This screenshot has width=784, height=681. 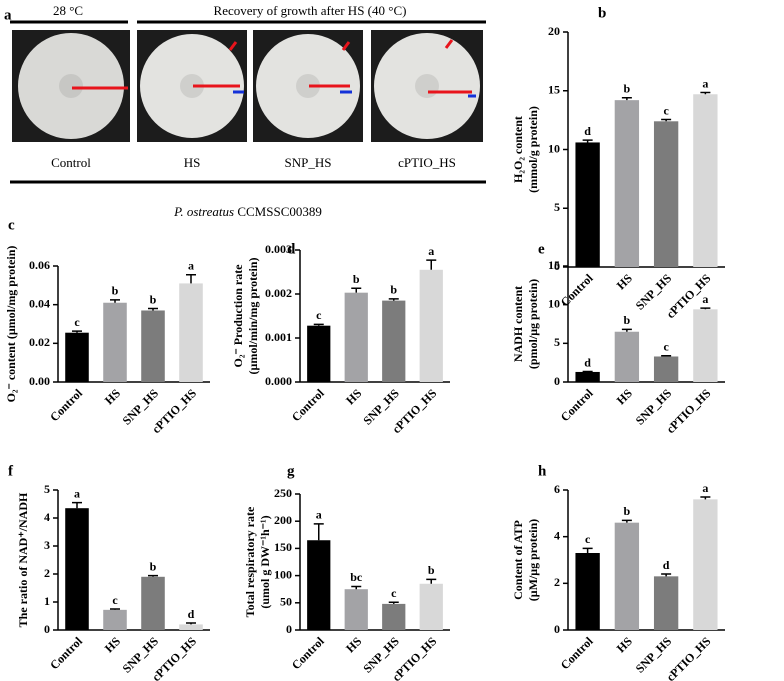 What do you see at coordinates (47, 517) in the screenshot?
I see `y-tick-label: 4` at bounding box center [47, 517].